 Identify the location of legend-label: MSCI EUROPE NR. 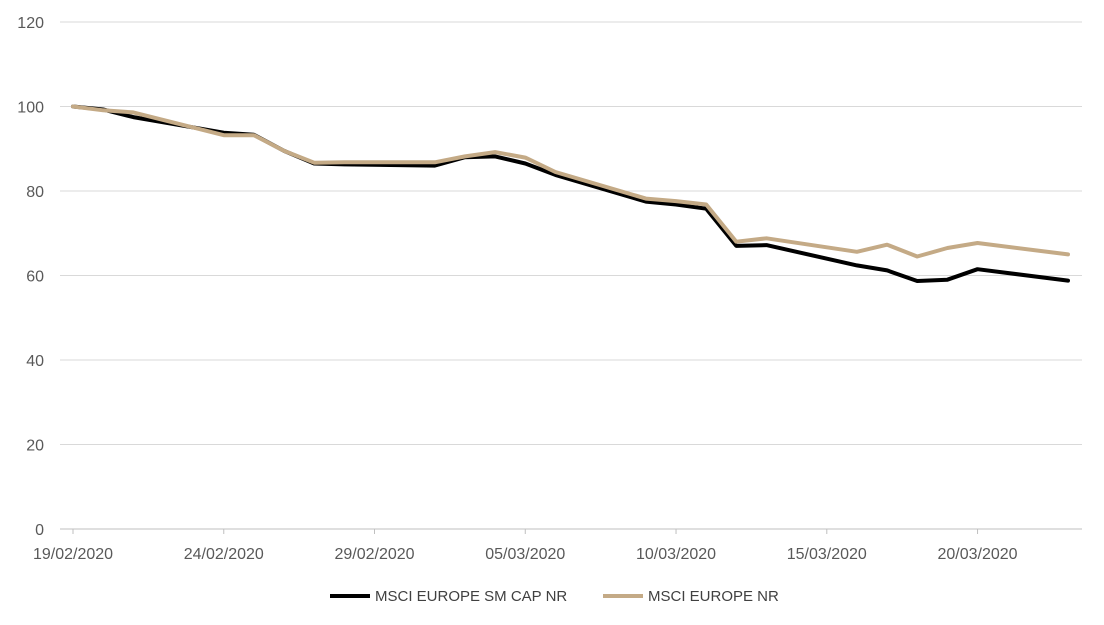
(713, 596).